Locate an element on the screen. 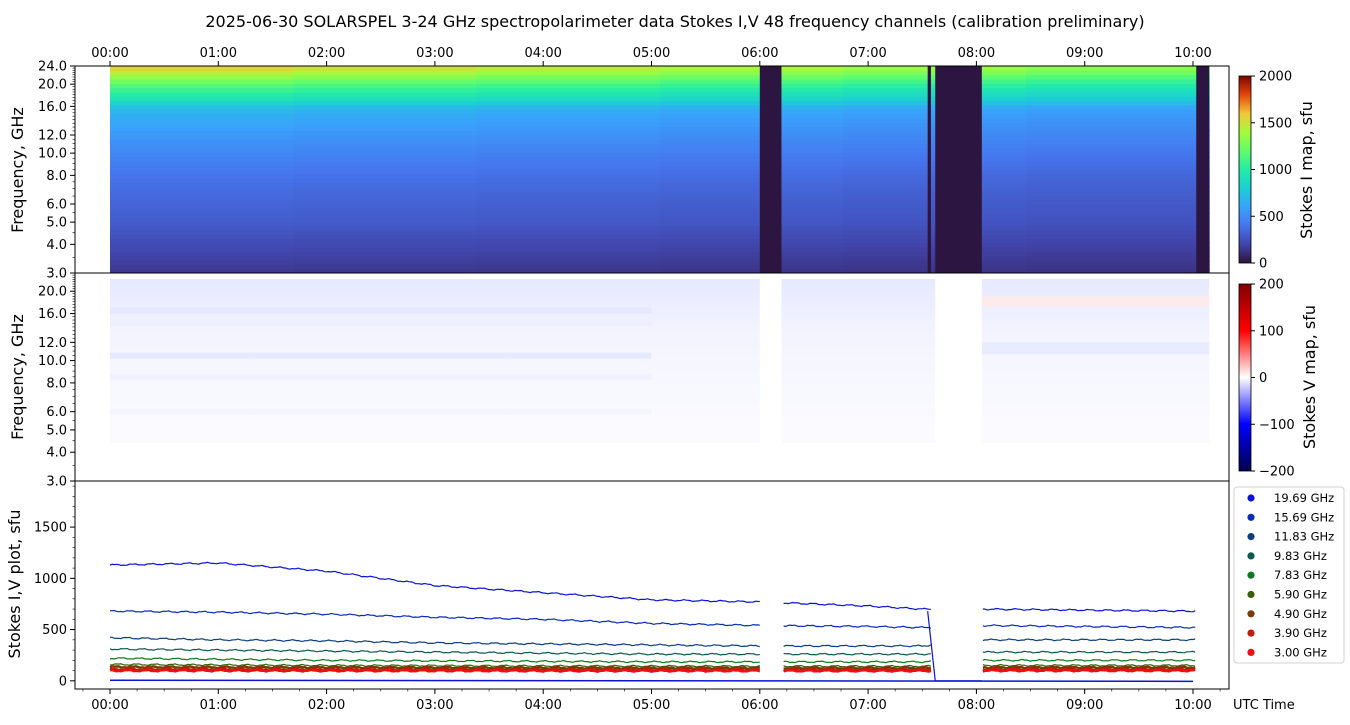 This screenshot has height=725, width=1350. stokes-v-ylabel: Frequency, GHz is located at coordinates (17, 377).